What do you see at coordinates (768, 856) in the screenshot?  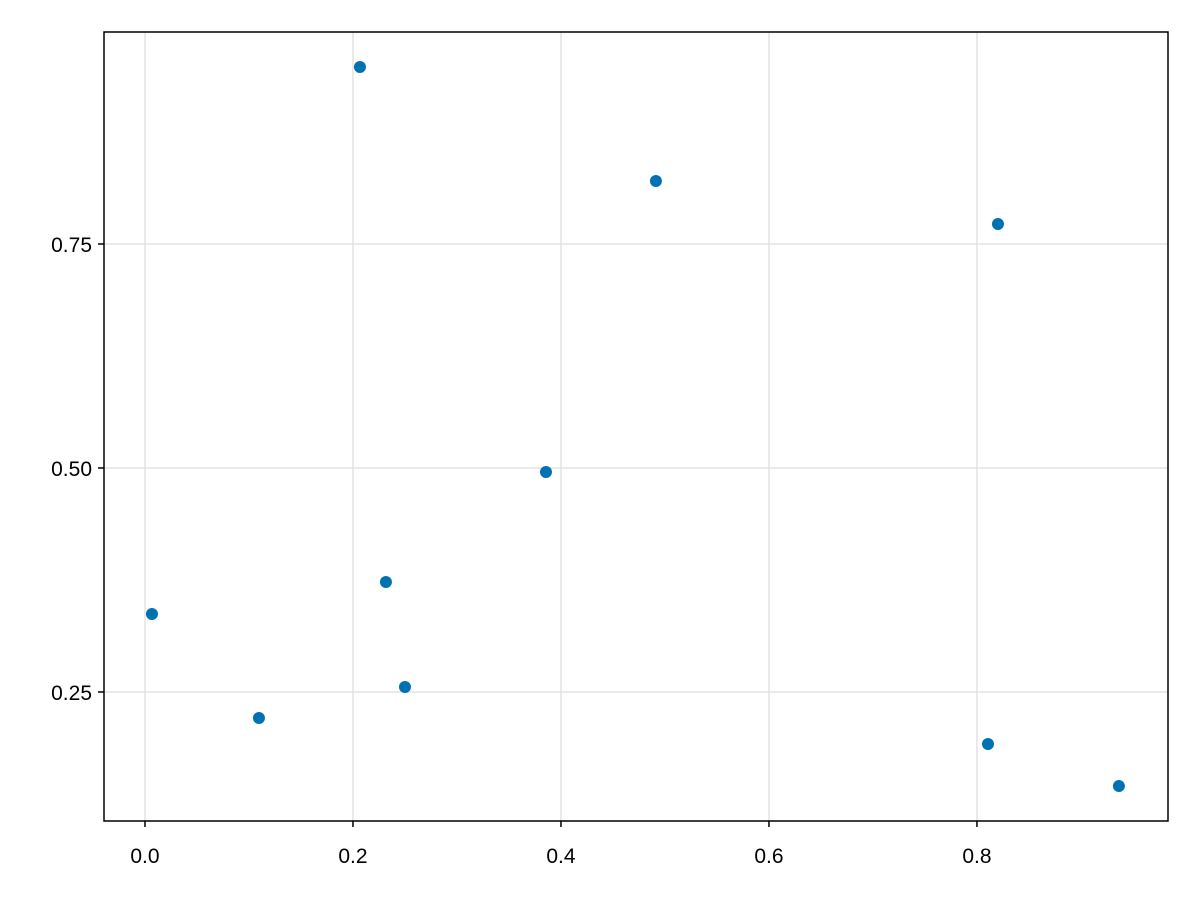 I see `x-tick-label: 0.6` at bounding box center [768, 856].